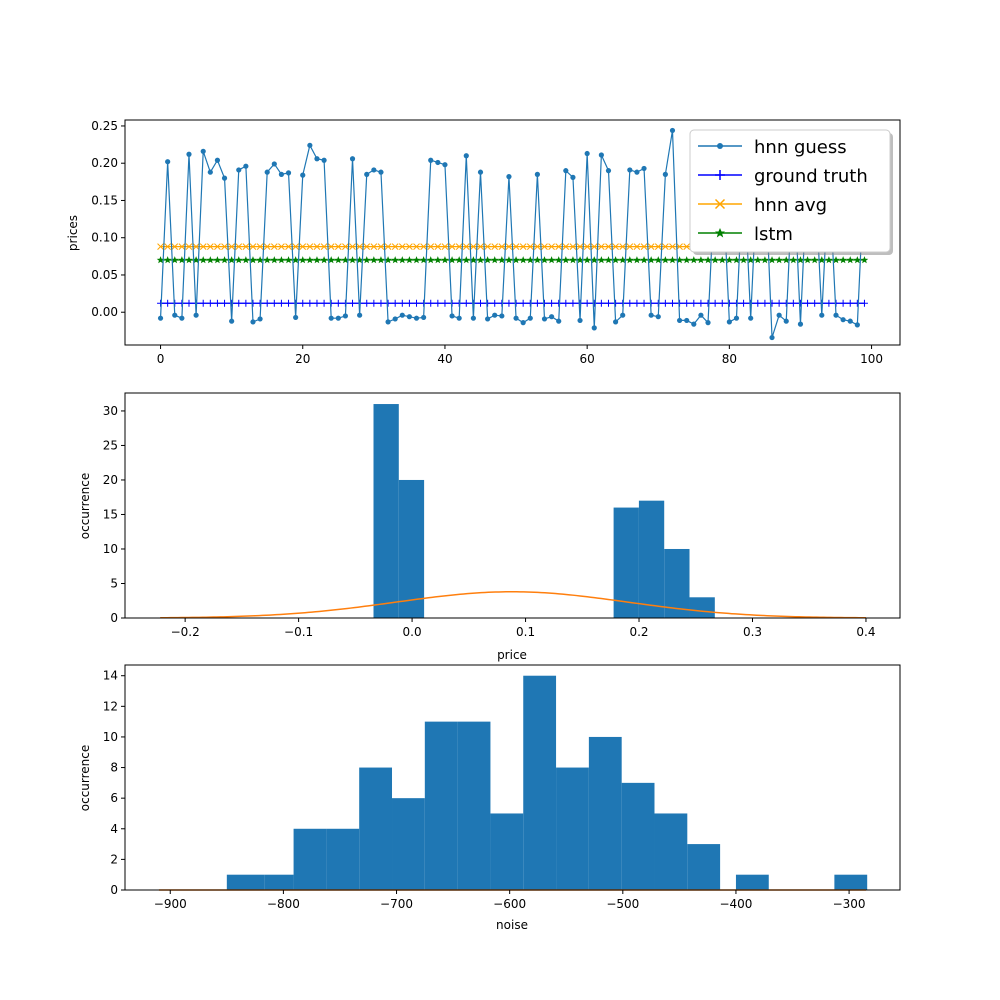 This screenshot has height=1000, width=1000. I want to click on y-tick-label: 0.25, so click(104, 126).